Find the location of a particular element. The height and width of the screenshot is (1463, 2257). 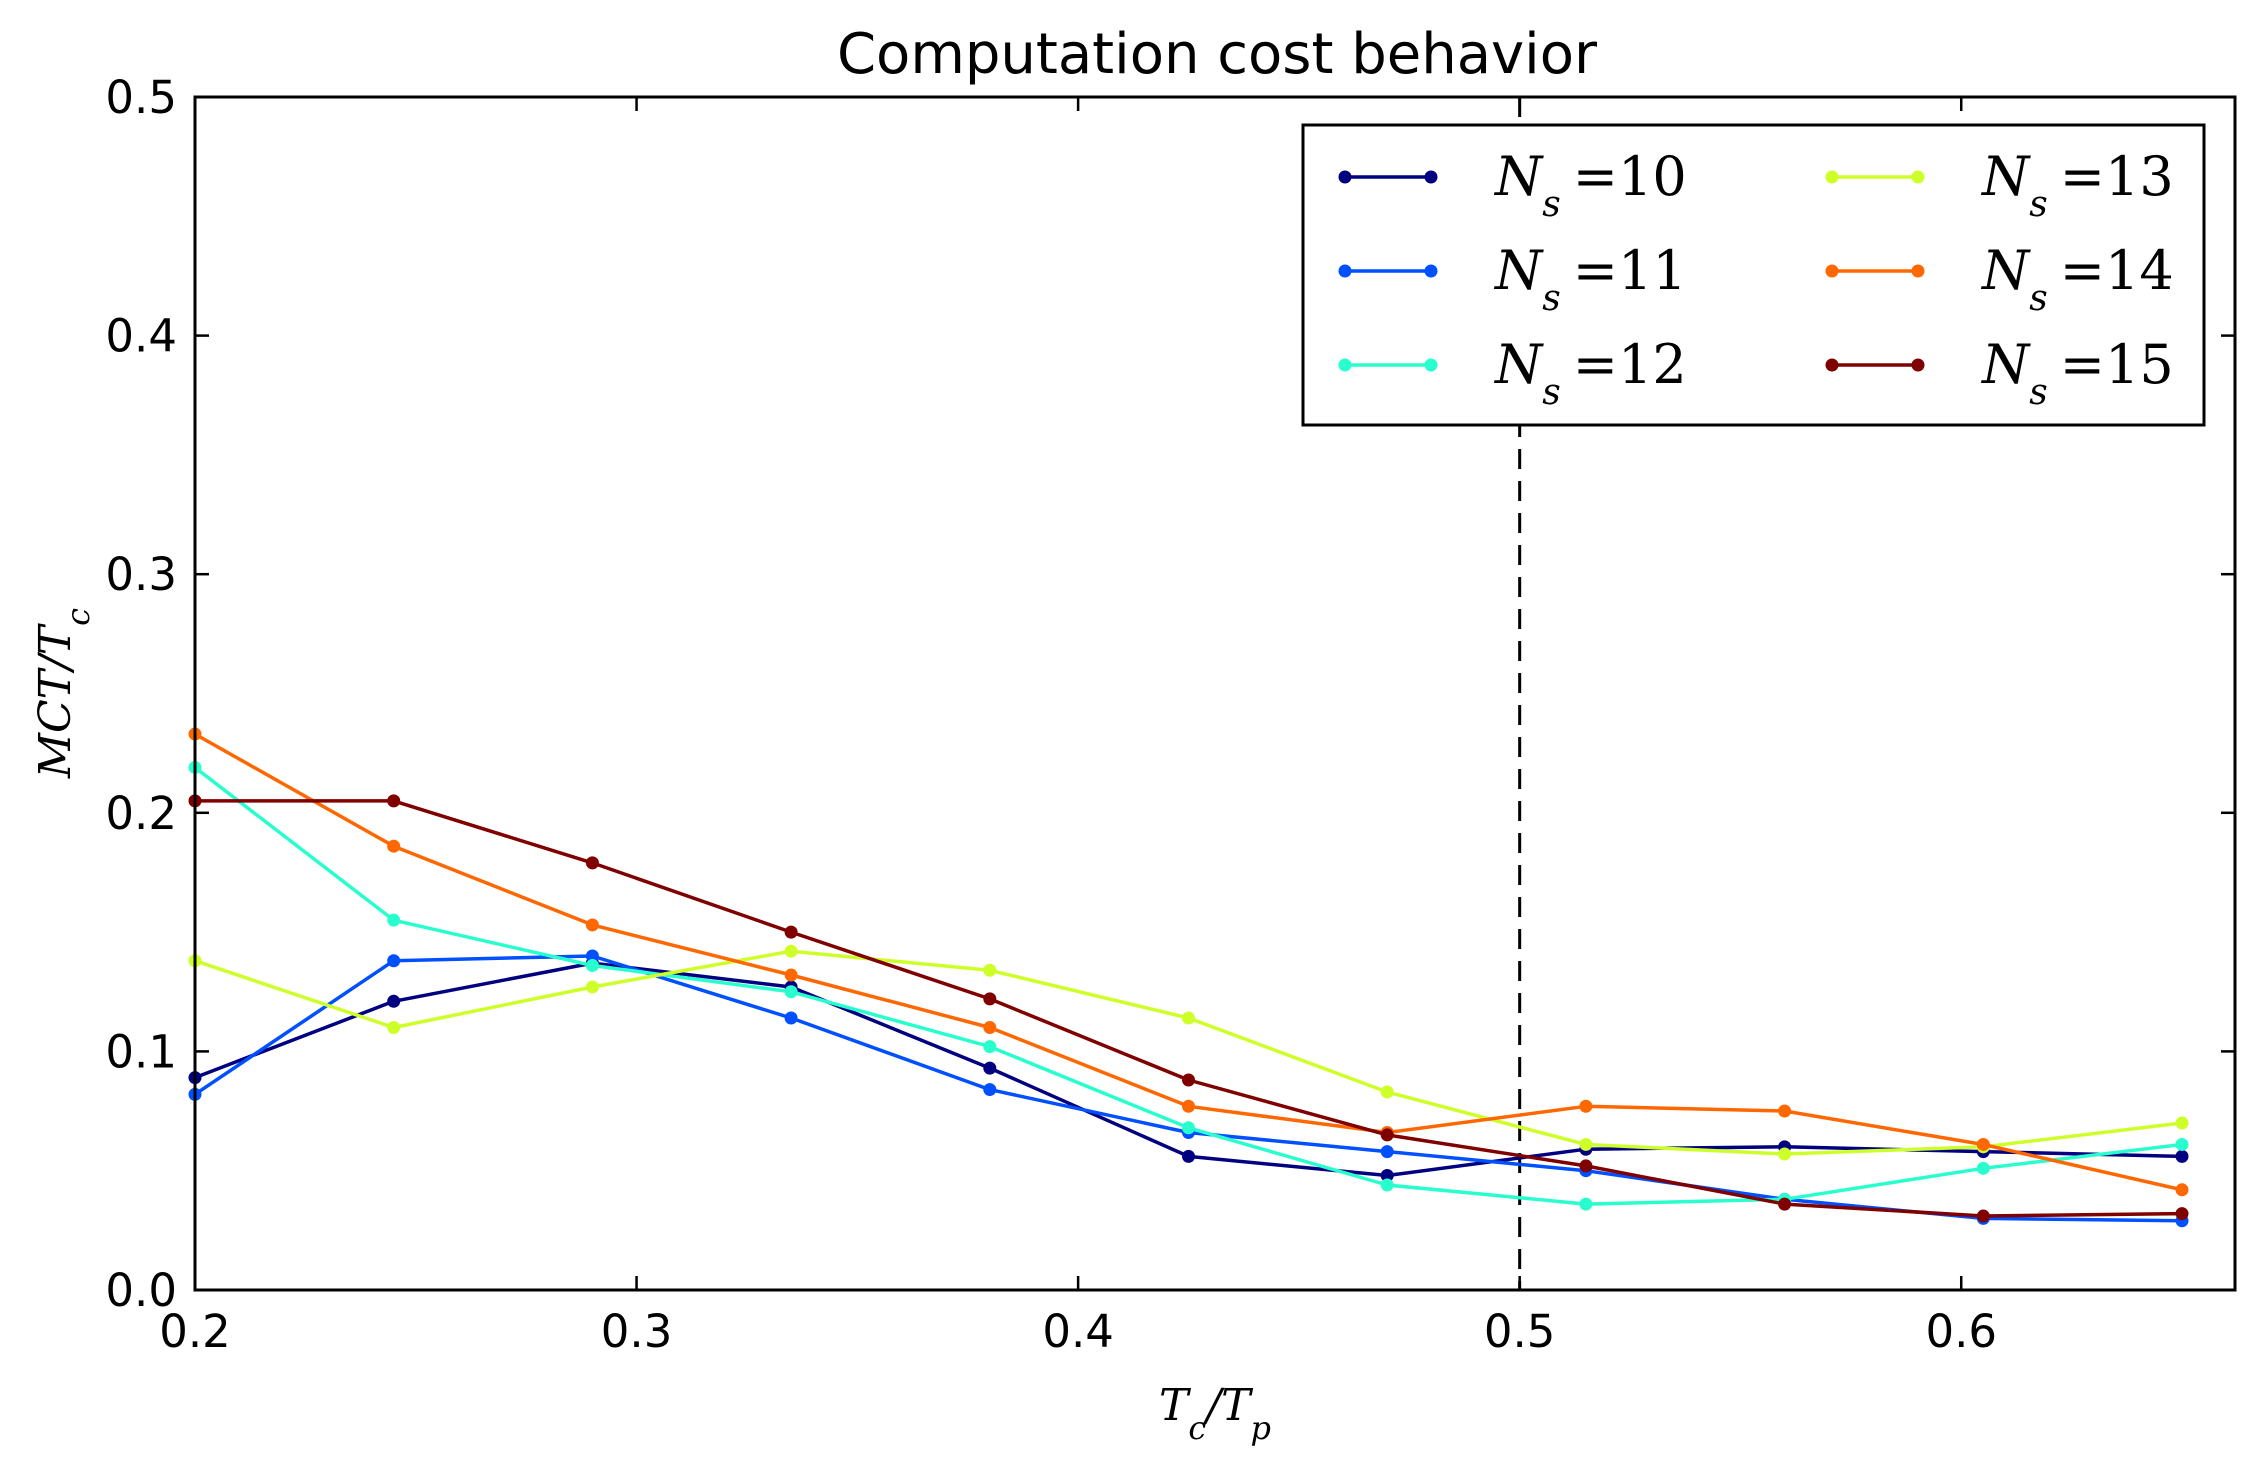

y-tick-label: 0.1 is located at coordinates (141, 1051).